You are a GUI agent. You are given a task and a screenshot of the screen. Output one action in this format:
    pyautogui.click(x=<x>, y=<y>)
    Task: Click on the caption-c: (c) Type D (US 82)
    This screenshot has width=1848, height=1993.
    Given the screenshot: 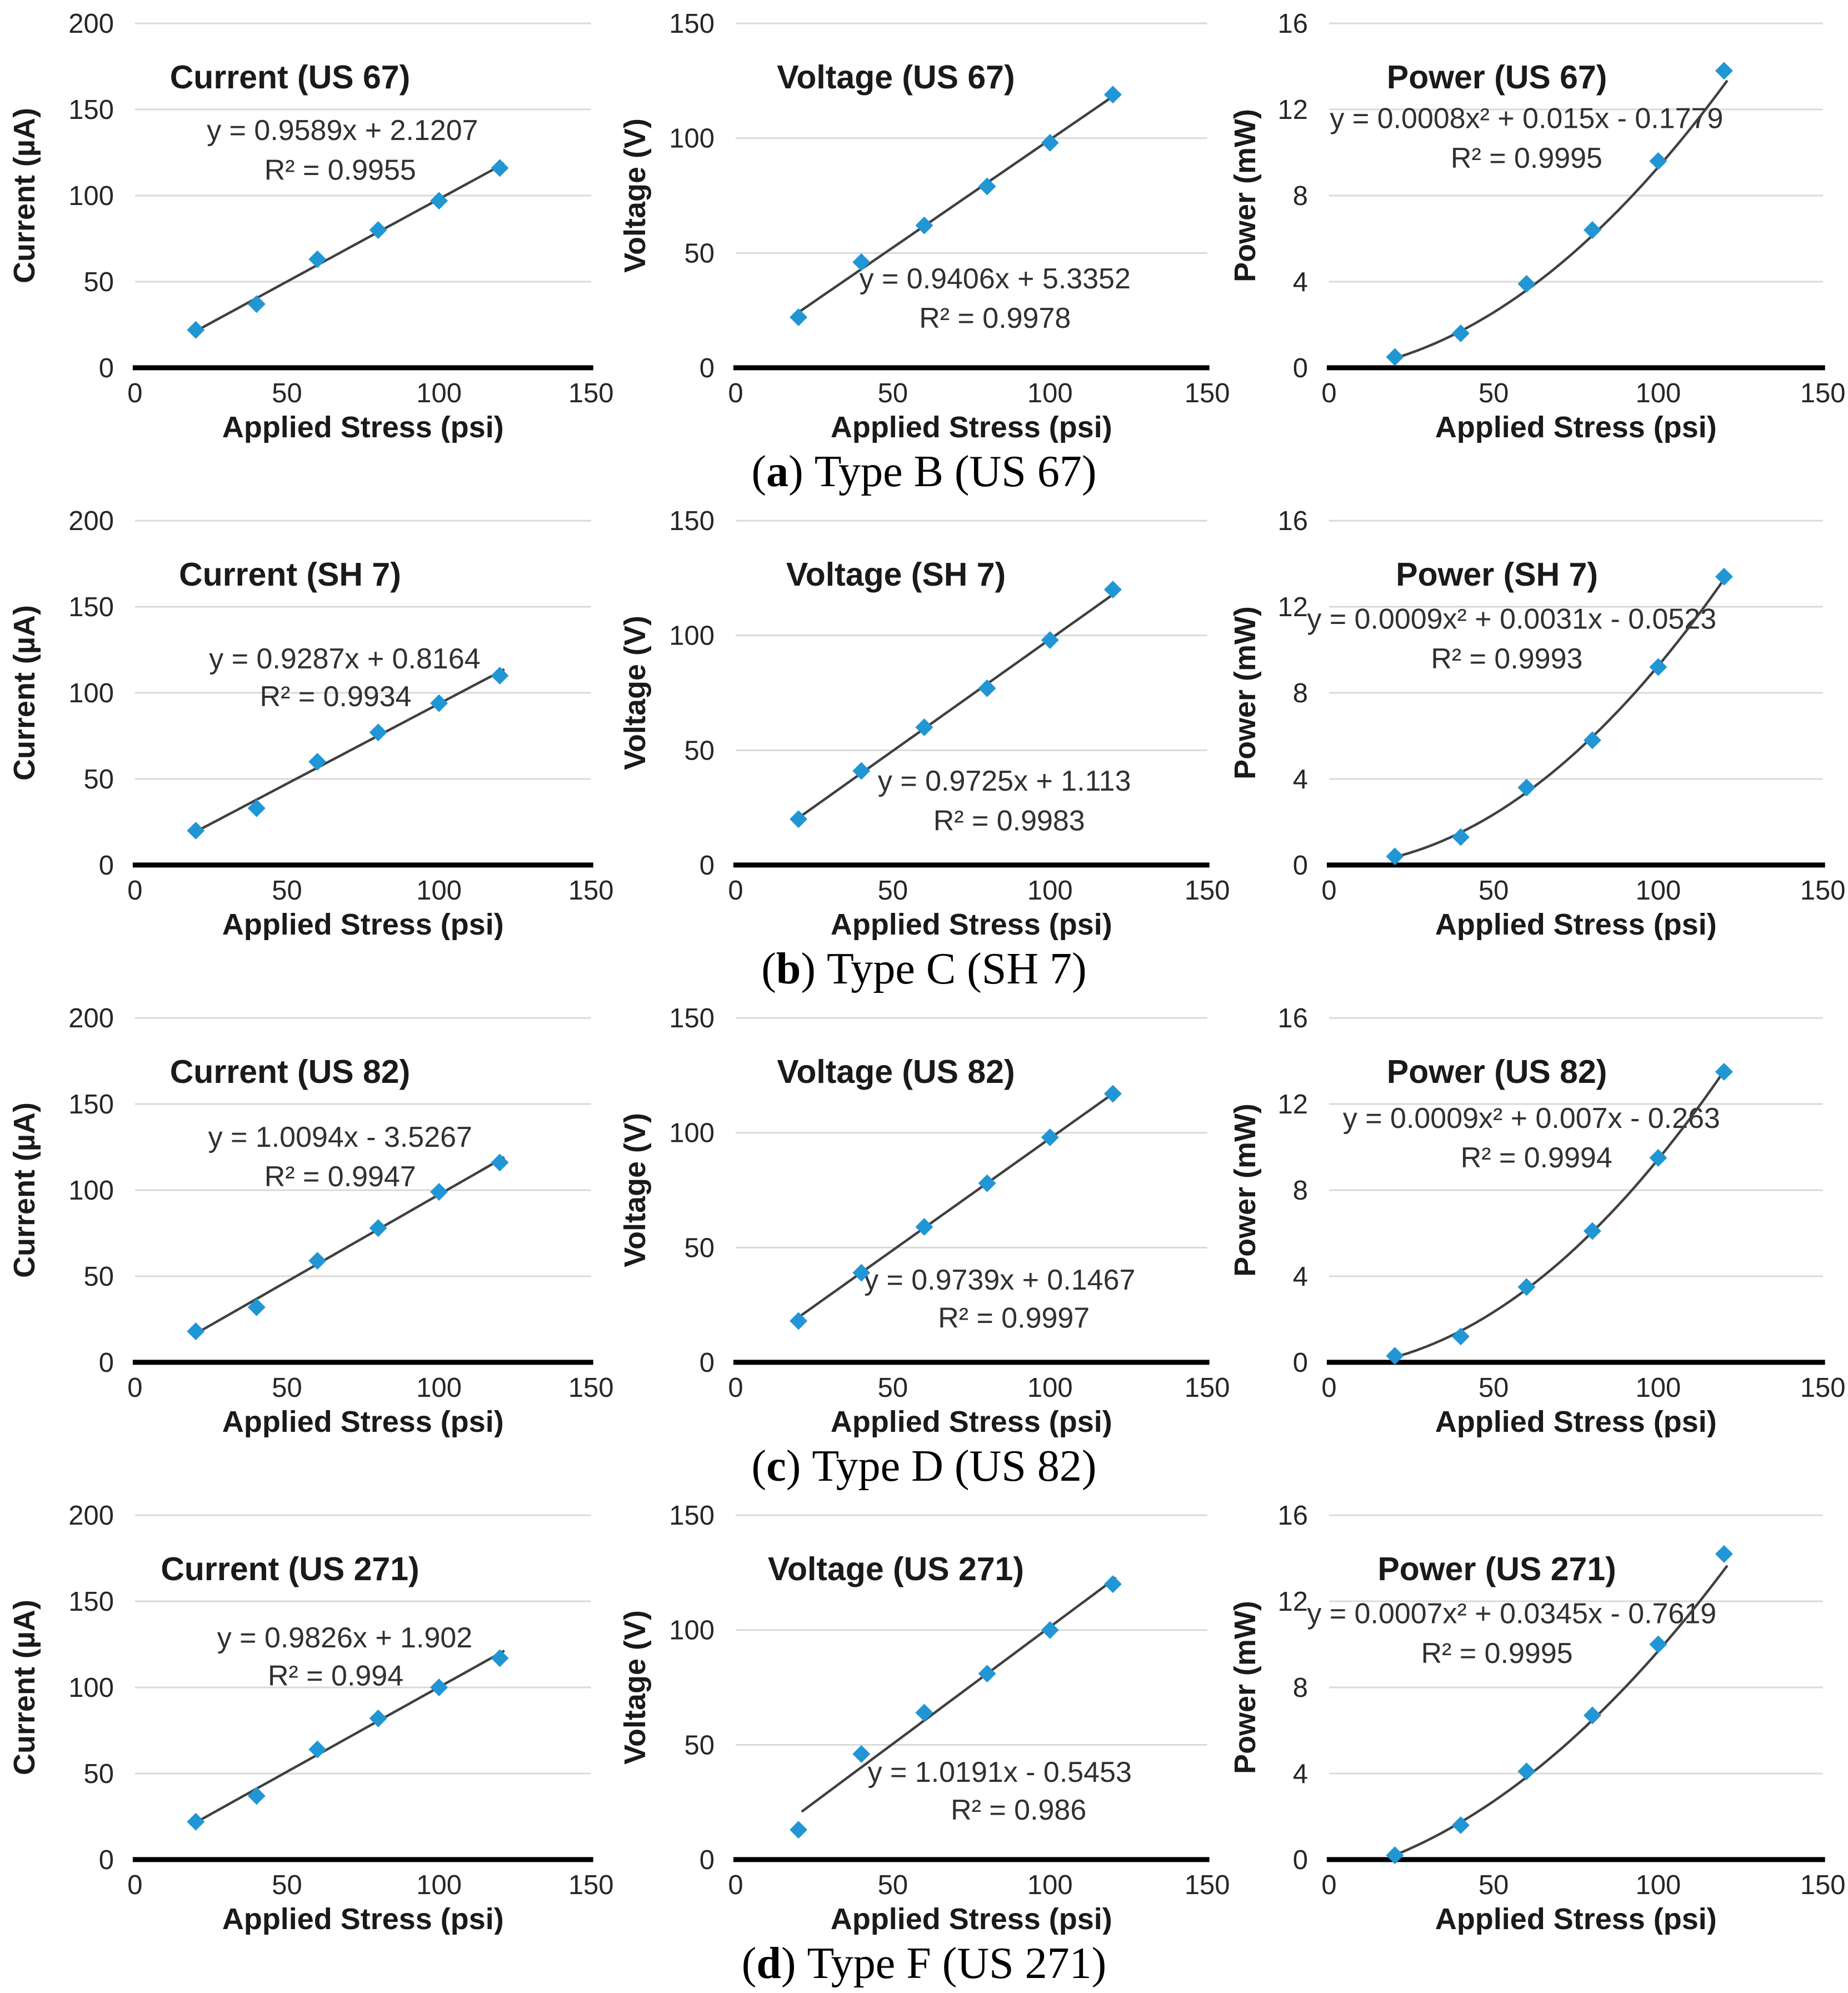 What is the action you would take?
    pyautogui.click(x=924, y=1466)
    